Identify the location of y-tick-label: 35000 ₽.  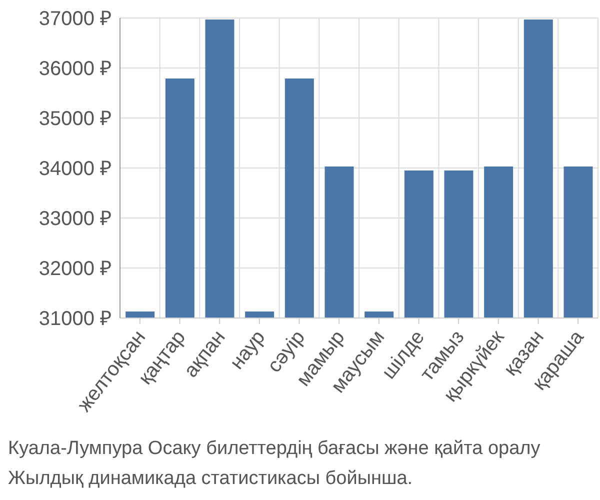
(75, 119).